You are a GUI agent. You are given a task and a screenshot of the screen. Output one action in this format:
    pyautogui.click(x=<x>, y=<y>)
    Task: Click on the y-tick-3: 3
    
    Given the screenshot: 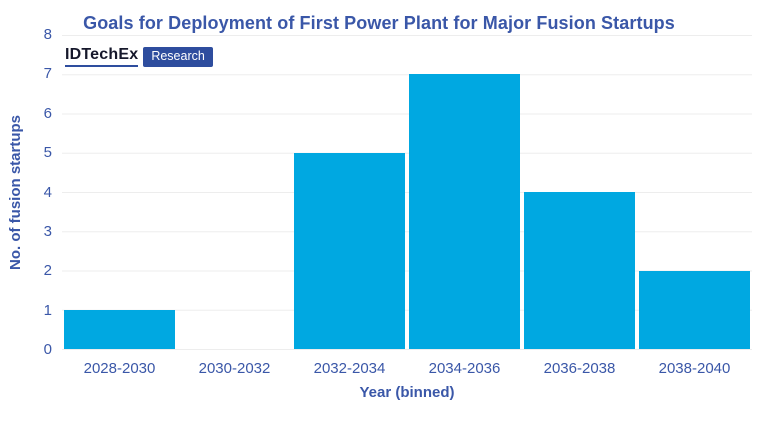 What is the action you would take?
    pyautogui.click(x=47, y=231)
    